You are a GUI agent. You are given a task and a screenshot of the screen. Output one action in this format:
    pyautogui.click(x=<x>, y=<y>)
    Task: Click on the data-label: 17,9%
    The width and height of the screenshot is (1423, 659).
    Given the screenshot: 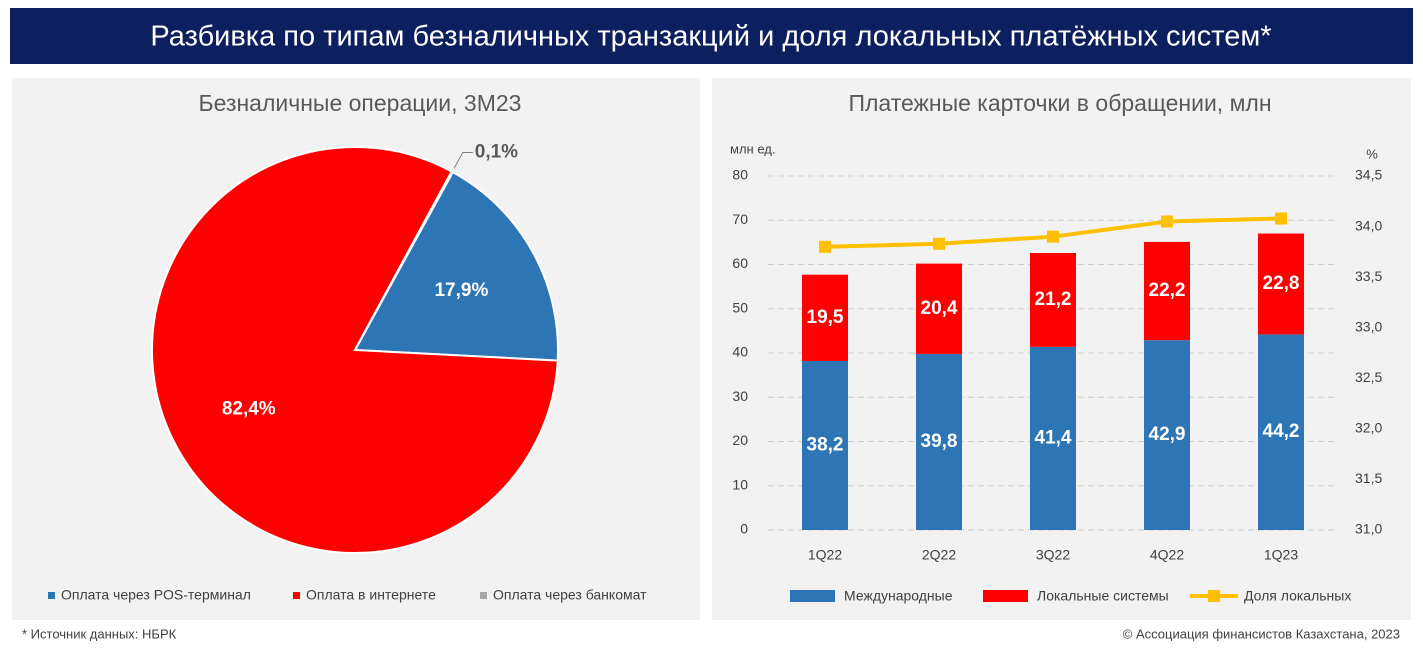 What is the action you would take?
    pyautogui.click(x=461, y=290)
    